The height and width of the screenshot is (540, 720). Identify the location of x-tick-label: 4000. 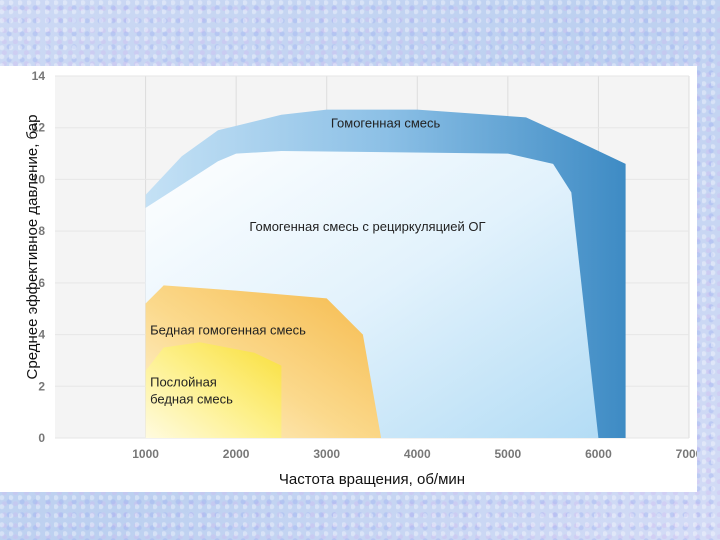
(417, 454).